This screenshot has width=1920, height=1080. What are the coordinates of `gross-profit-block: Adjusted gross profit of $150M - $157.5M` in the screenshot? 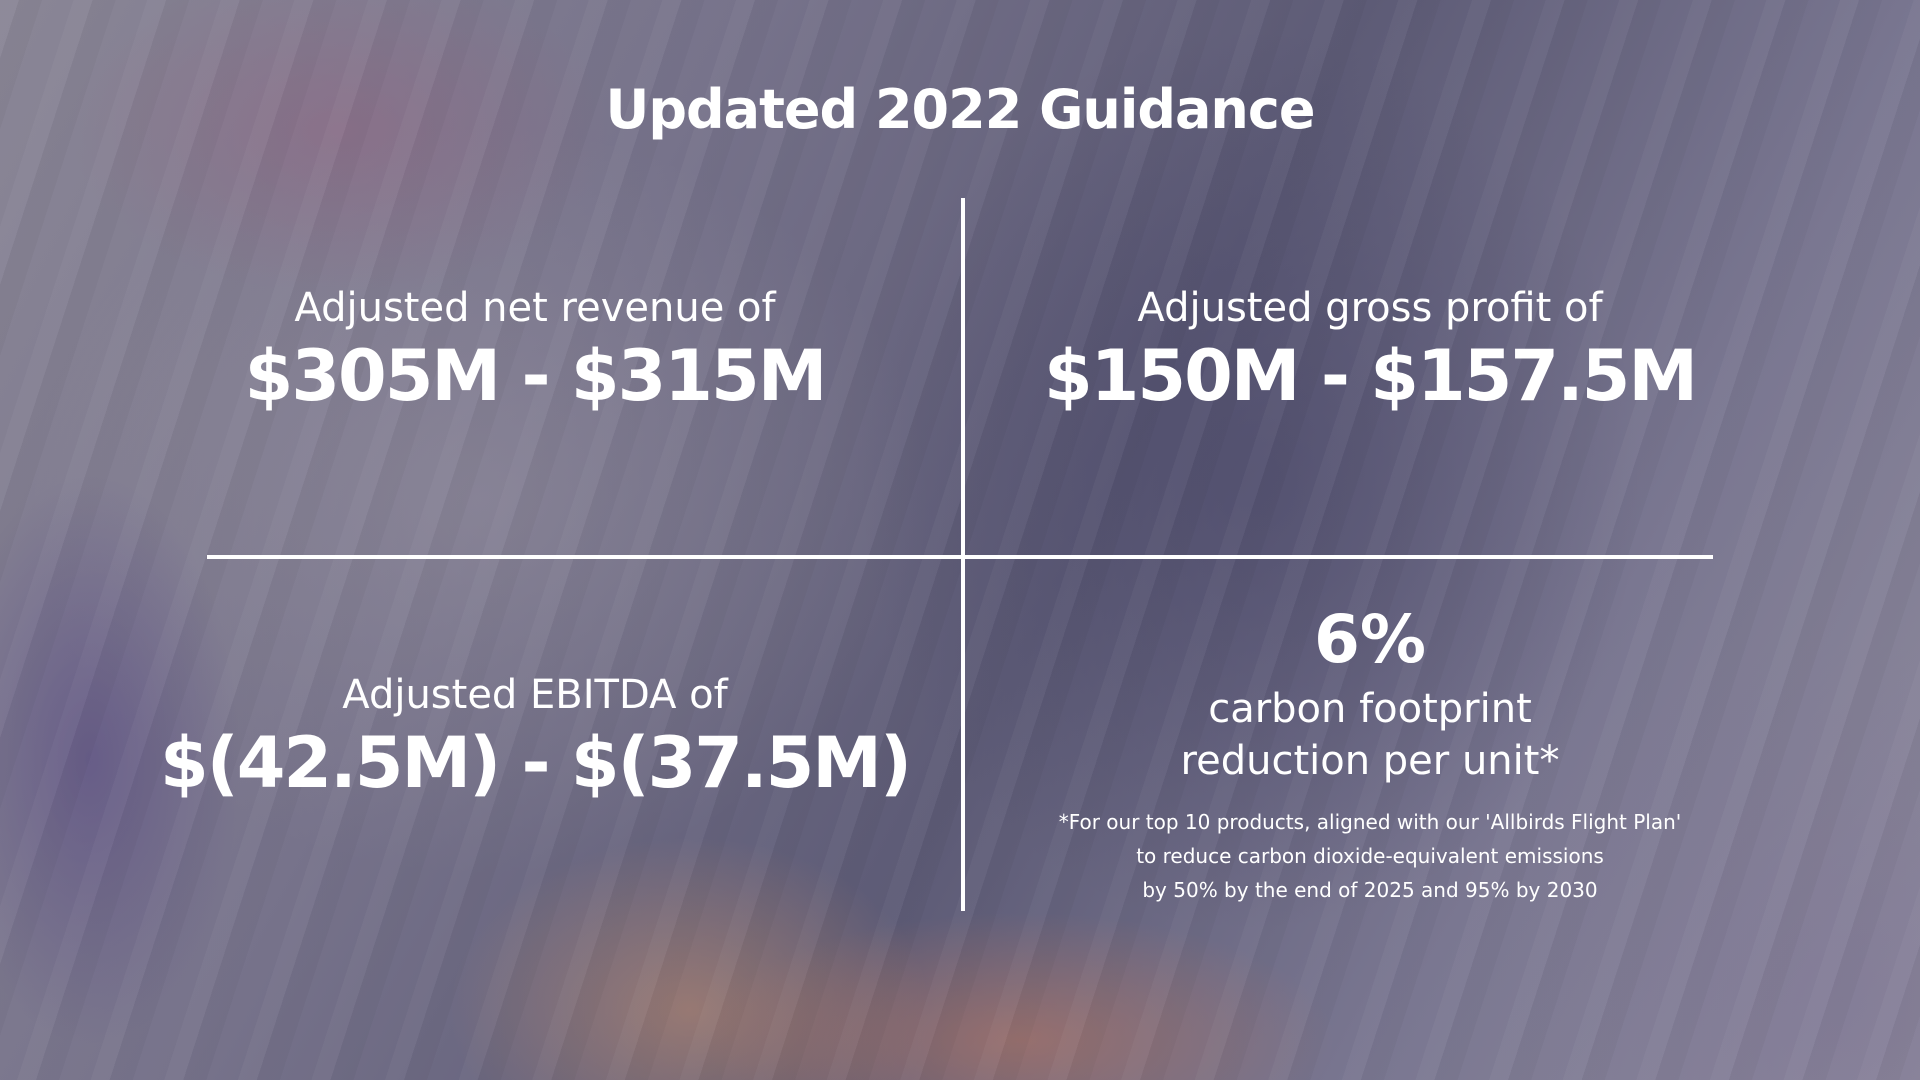 It's located at (1370, 351).